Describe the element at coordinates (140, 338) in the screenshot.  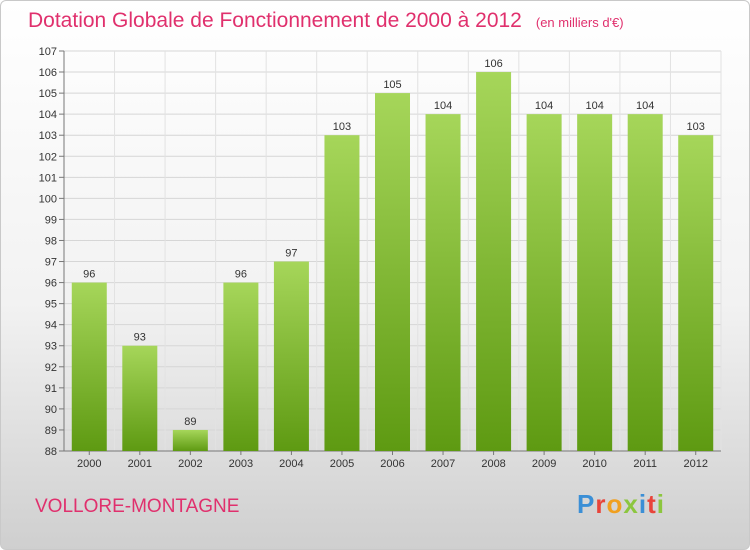
I see `value-label-2001: 93` at that location.